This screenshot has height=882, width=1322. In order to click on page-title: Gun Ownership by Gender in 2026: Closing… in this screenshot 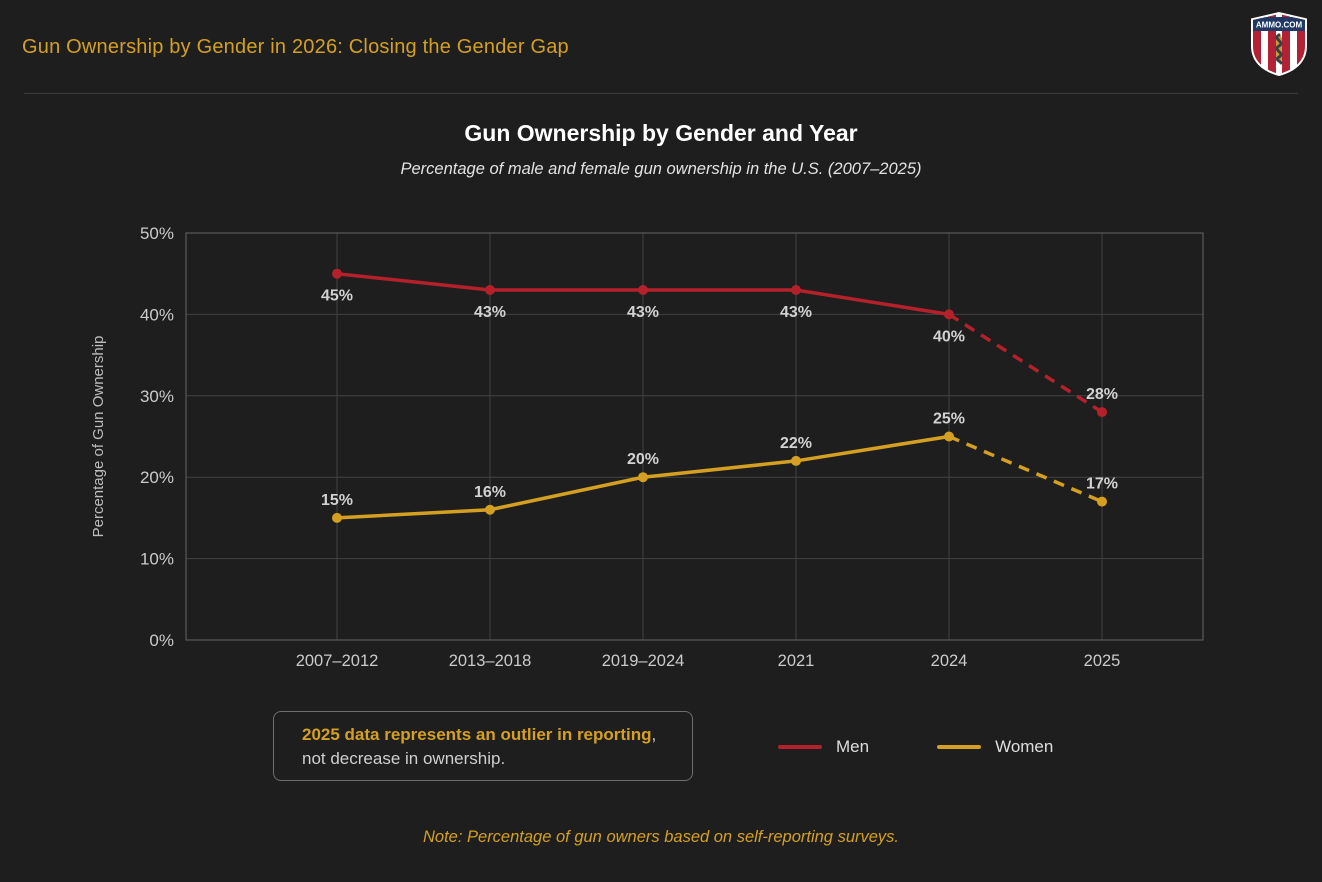, I will do `click(295, 47)`.